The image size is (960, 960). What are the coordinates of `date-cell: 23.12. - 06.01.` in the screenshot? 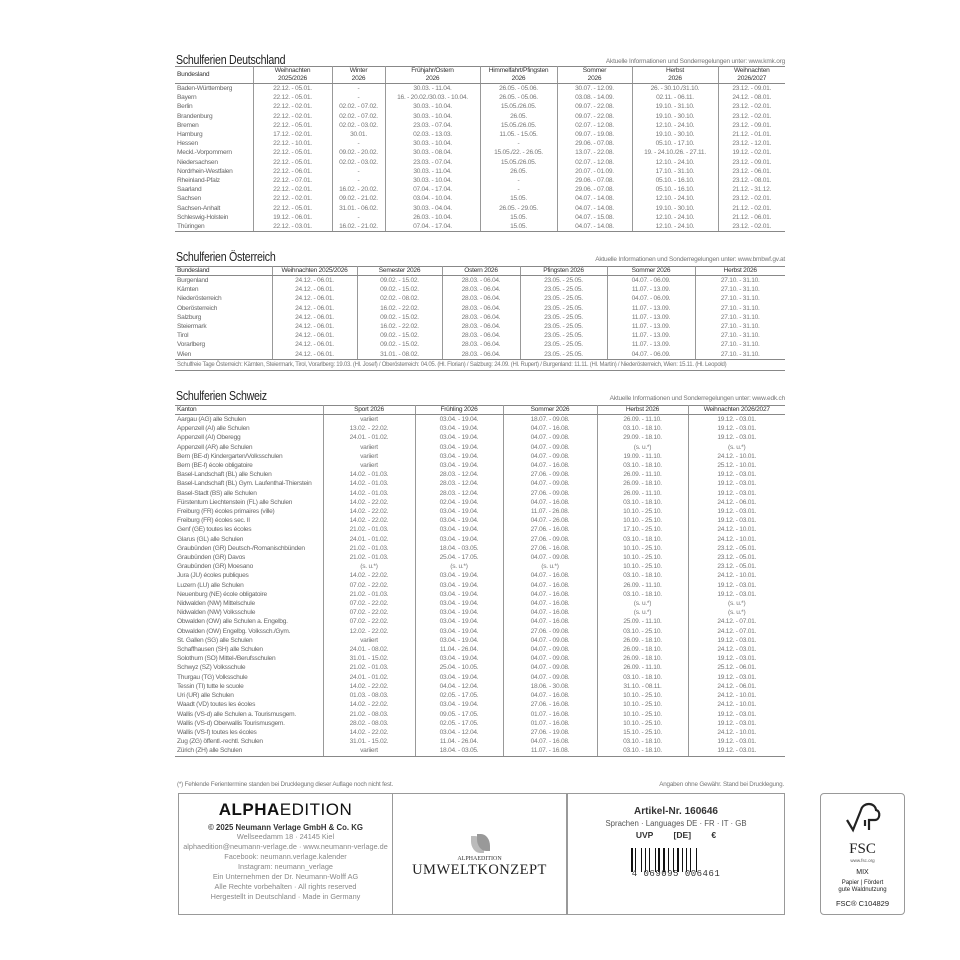 It's located at (751, 171).